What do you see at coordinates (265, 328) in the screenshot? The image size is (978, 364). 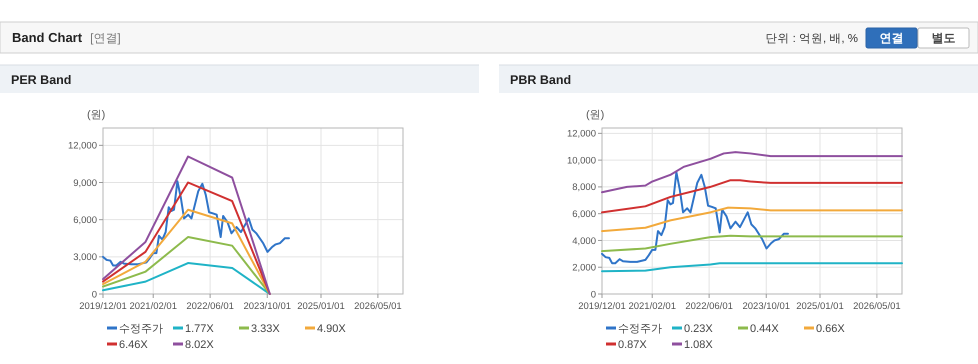 I see `legend-label: 3.33X` at bounding box center [265, 328].